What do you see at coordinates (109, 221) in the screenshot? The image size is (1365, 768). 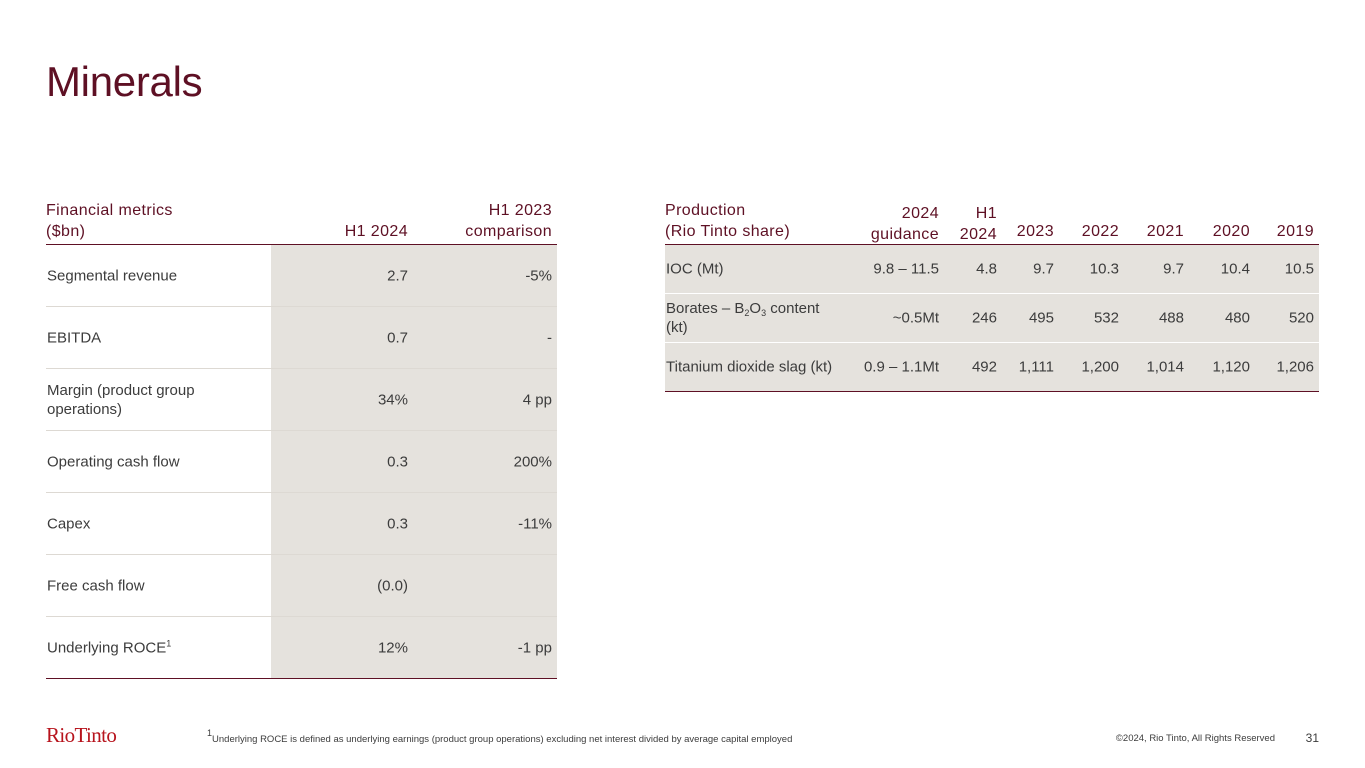 I see `financial-header-label: Financial metrics ($bn)` at bounding box center [109, 221].